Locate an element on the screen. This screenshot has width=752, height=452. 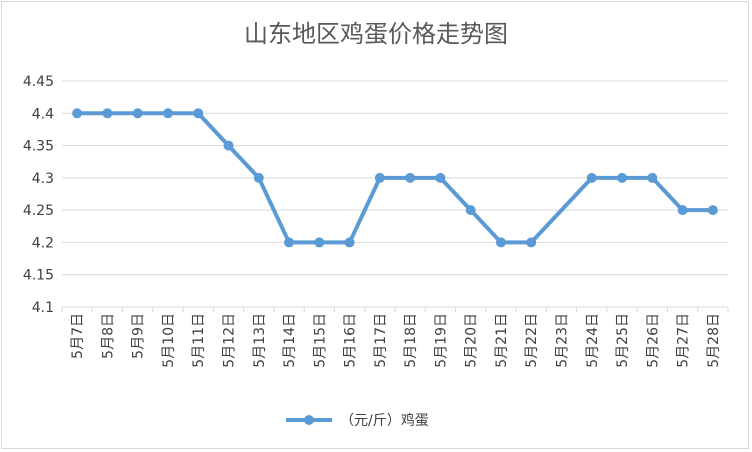
x-tick-label: 5月26日 is located at coordinates (653, 340).